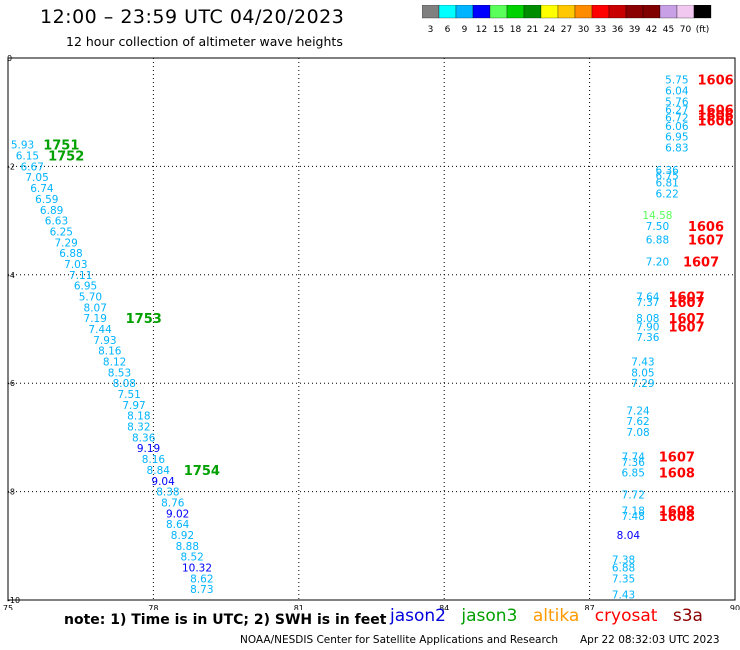 This screenshot has height=650, width=740. I want to click on colorbar-label: 15, so click(498, 30).